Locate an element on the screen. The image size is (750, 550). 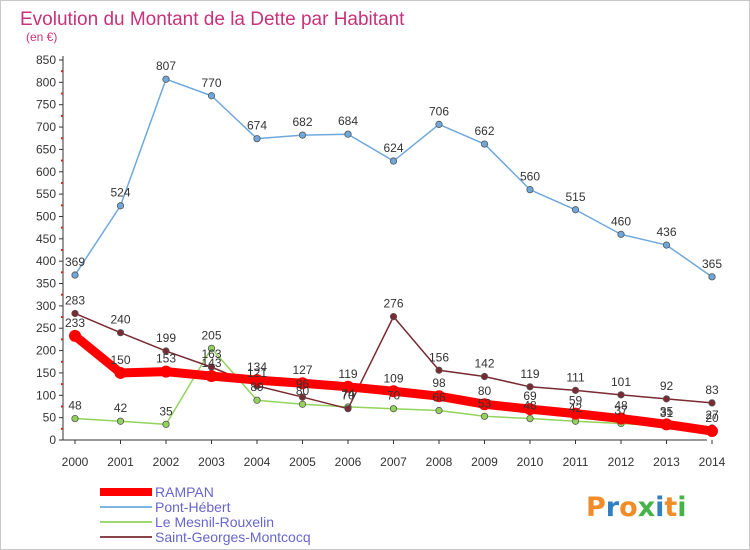
data-label: 59 is located at coordinates (576, 401).